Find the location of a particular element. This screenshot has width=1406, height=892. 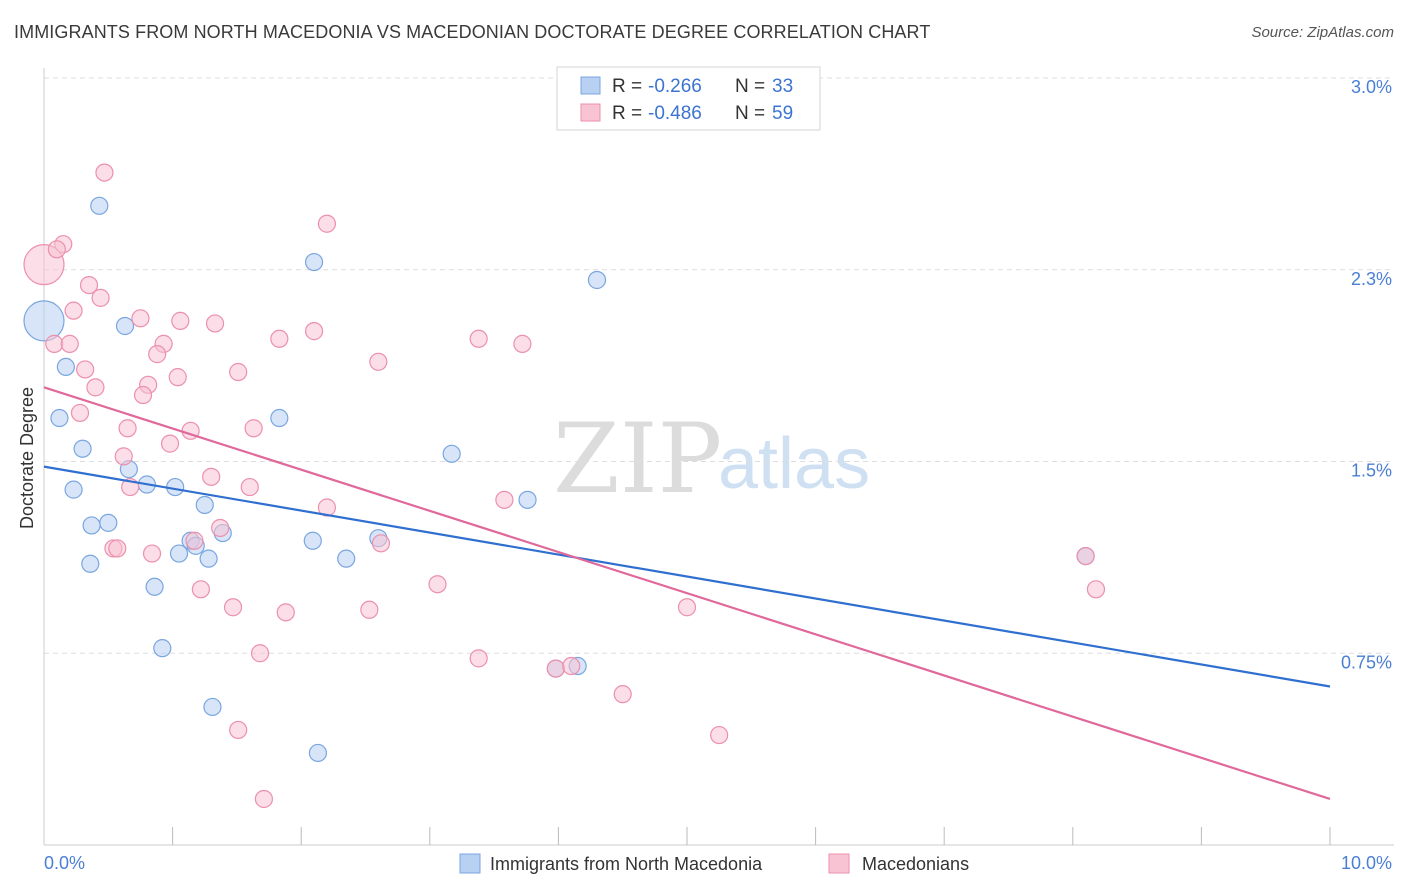

series-legend-swatch-pink is located at coordinates (839, 863).